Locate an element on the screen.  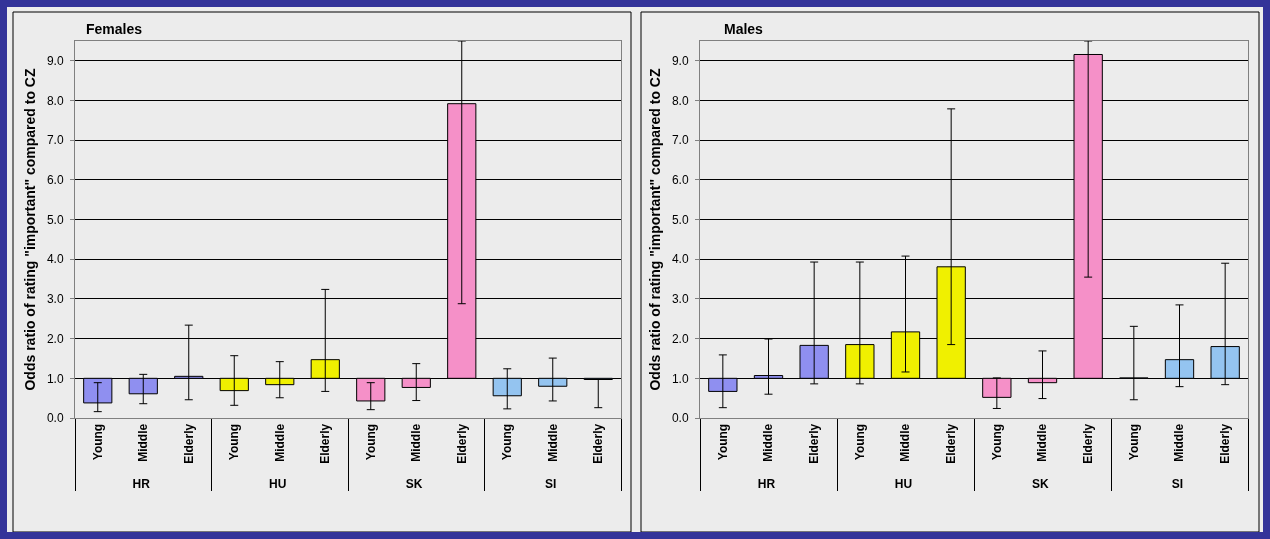
chart-title: Females is located at coordinates (114, 29).